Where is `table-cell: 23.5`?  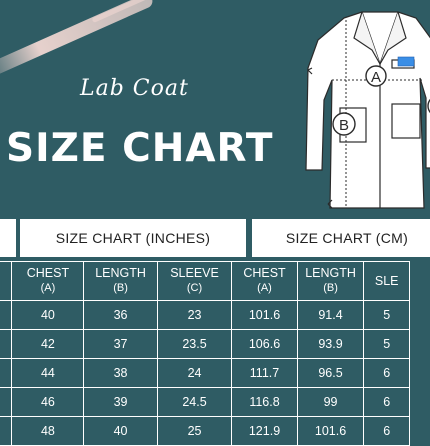 table-cell: 23.5 is located at coordinates (194, 344).